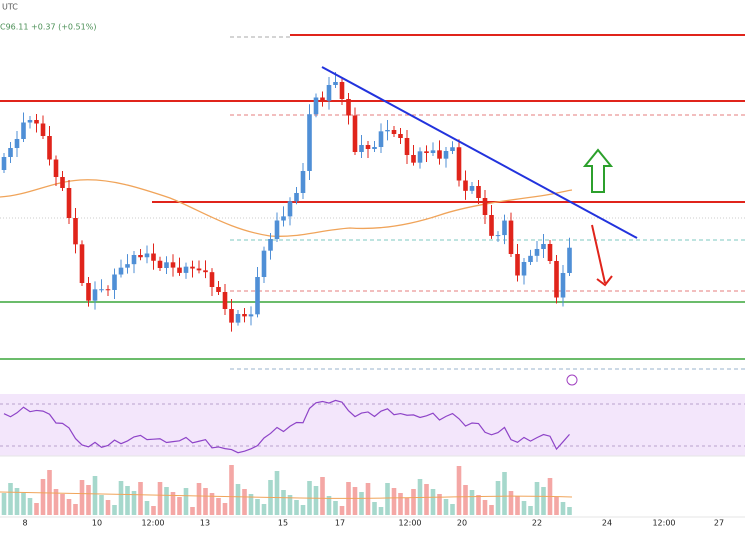 The height and width of the screenshot is (558, 745). What do you see at coordinates (372, 425) in the screenshot?
I see `rsi-panel` at bounding box center [372, 425].